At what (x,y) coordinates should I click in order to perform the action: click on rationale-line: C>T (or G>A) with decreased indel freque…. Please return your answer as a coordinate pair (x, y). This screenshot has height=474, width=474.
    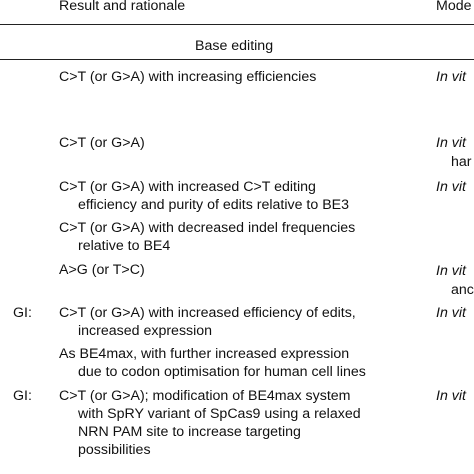
    Looking at the image, I should click on (207, 228).